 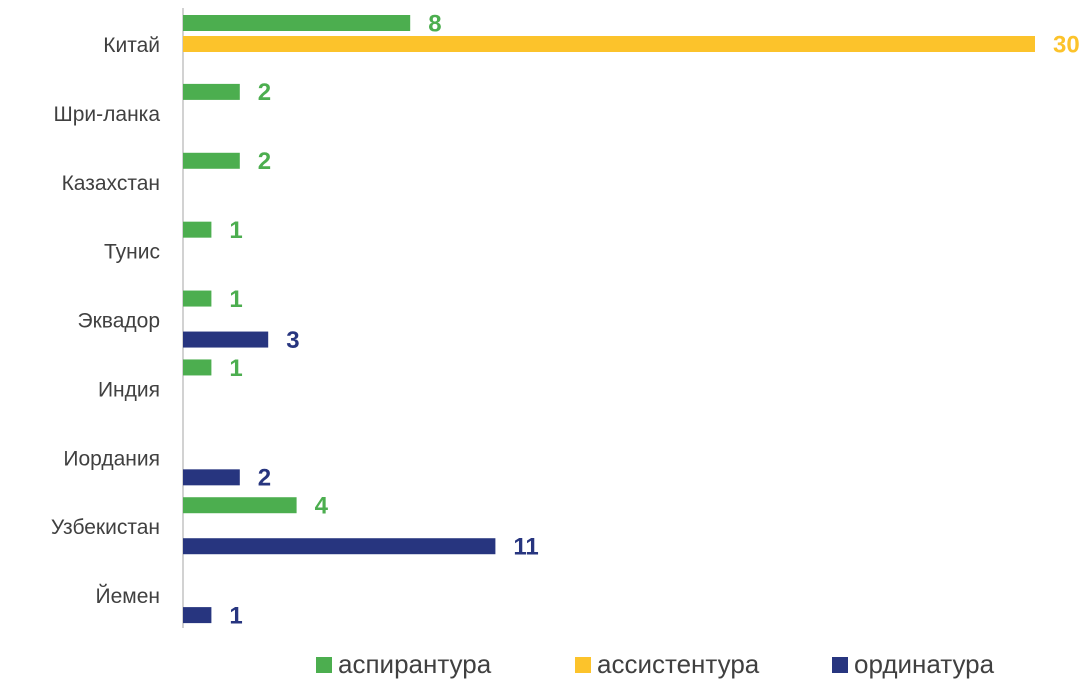 What do you see at coordinates (128, 596) in the screenshot?
I see `category-label: Йемен` at bounding box center [128, 596].